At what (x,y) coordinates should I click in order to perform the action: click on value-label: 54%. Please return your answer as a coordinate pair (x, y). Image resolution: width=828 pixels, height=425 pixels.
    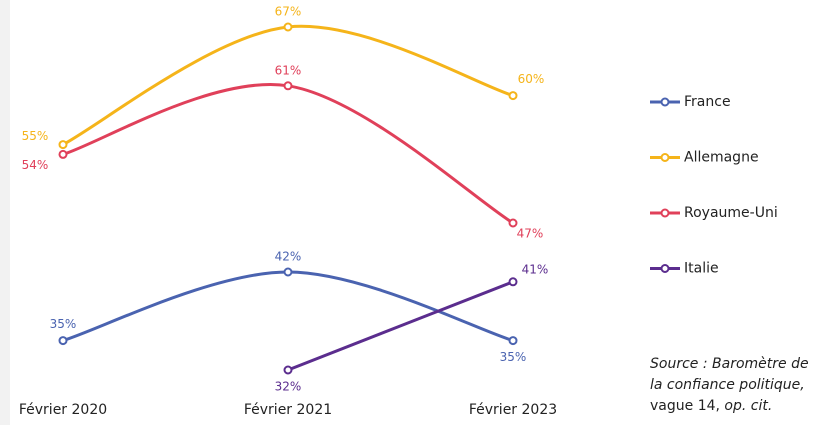
    Looking at the image, I should click on (35, 165).